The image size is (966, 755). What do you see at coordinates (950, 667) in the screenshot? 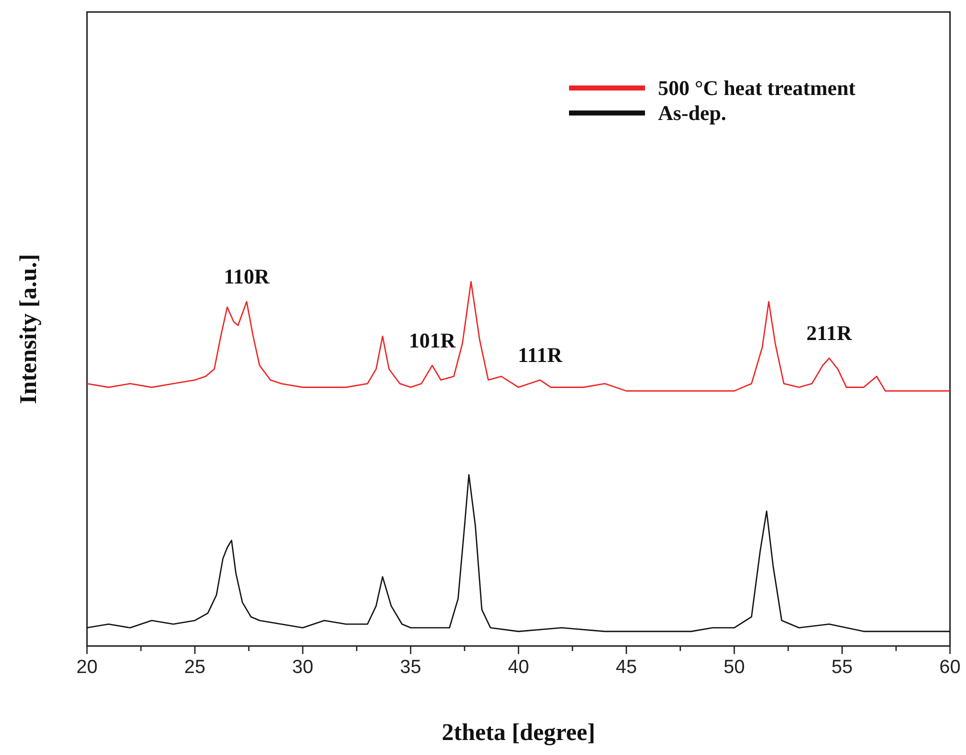
I see `x-tick-label: 60` at bounding box center [950, 667].